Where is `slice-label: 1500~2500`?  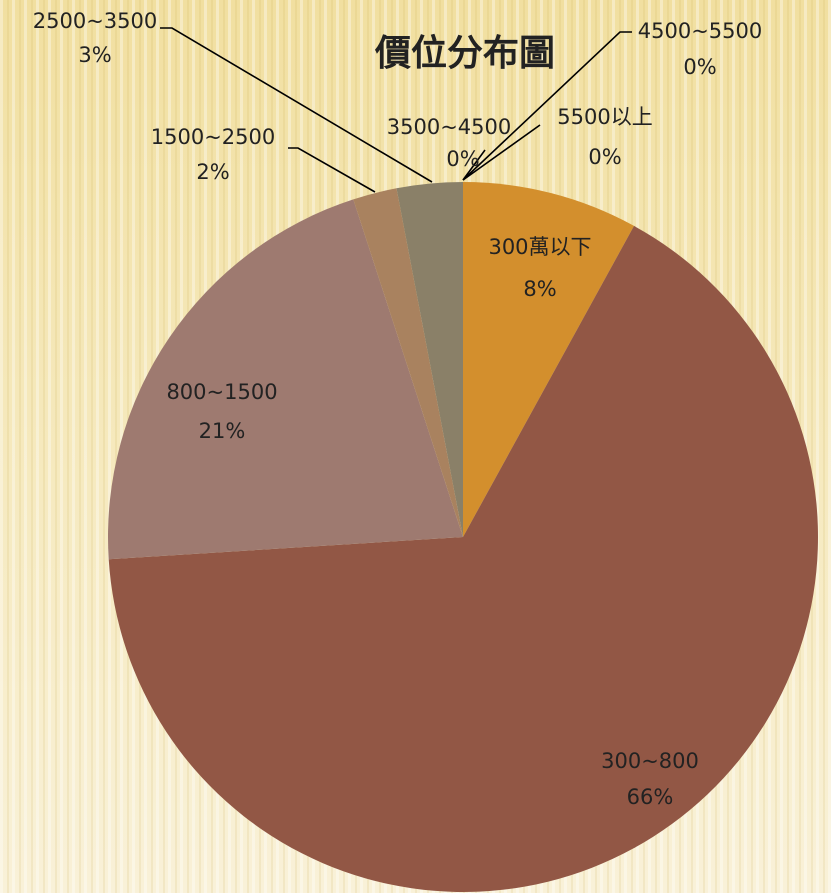 slice-label: 1500~2500 is located at coordinates (213, 137).